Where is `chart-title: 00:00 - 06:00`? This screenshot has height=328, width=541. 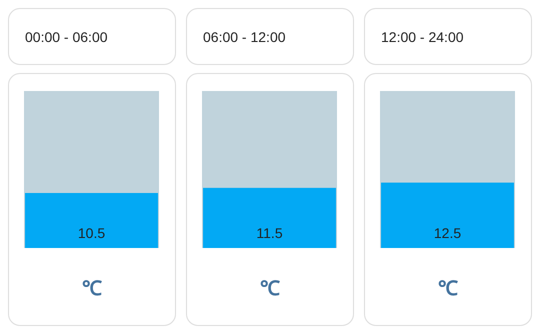
chart-title: 00:00 - 06:00 is located at coordinates (66, 36).